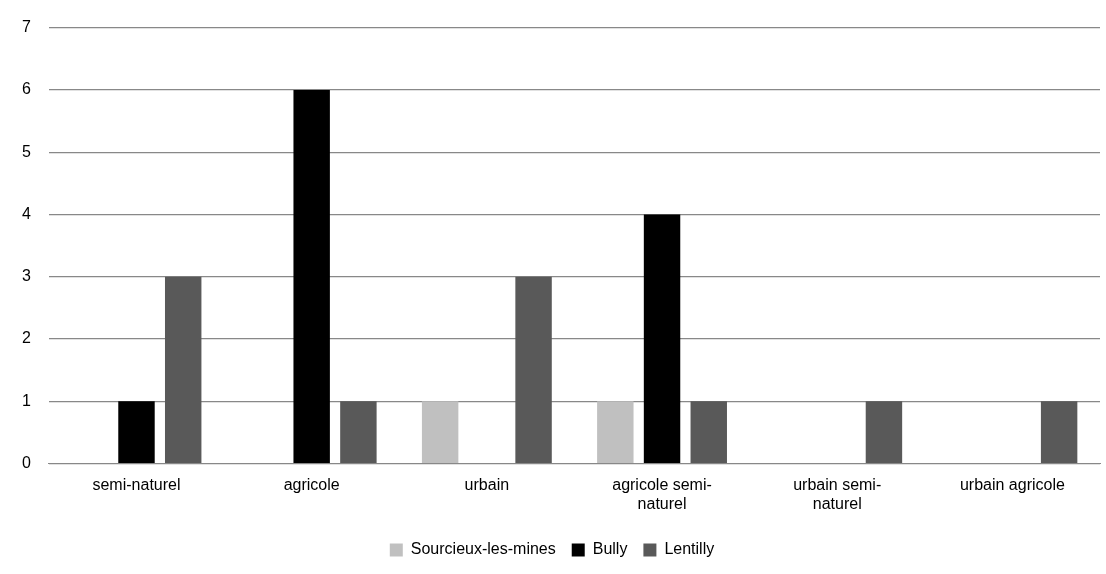  Describe the element at coordinates (26, 151) in the screenshot. I see `y-tick-label: 5` at that location.